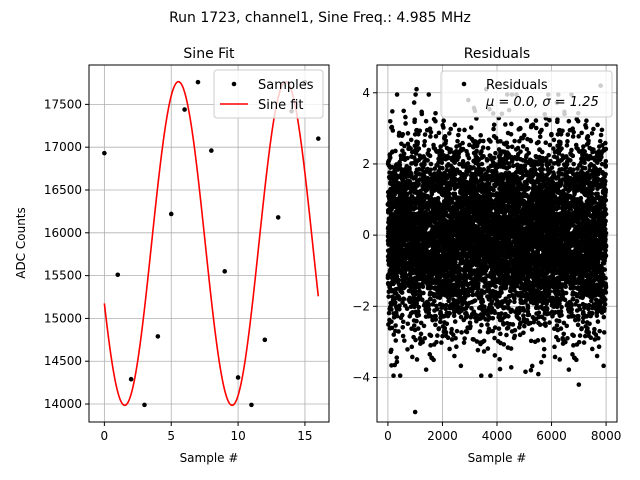  Describe the element at coordinates (105, 436) in the screenshot. I see `sine-fit-xtick-label: 0` at that location.